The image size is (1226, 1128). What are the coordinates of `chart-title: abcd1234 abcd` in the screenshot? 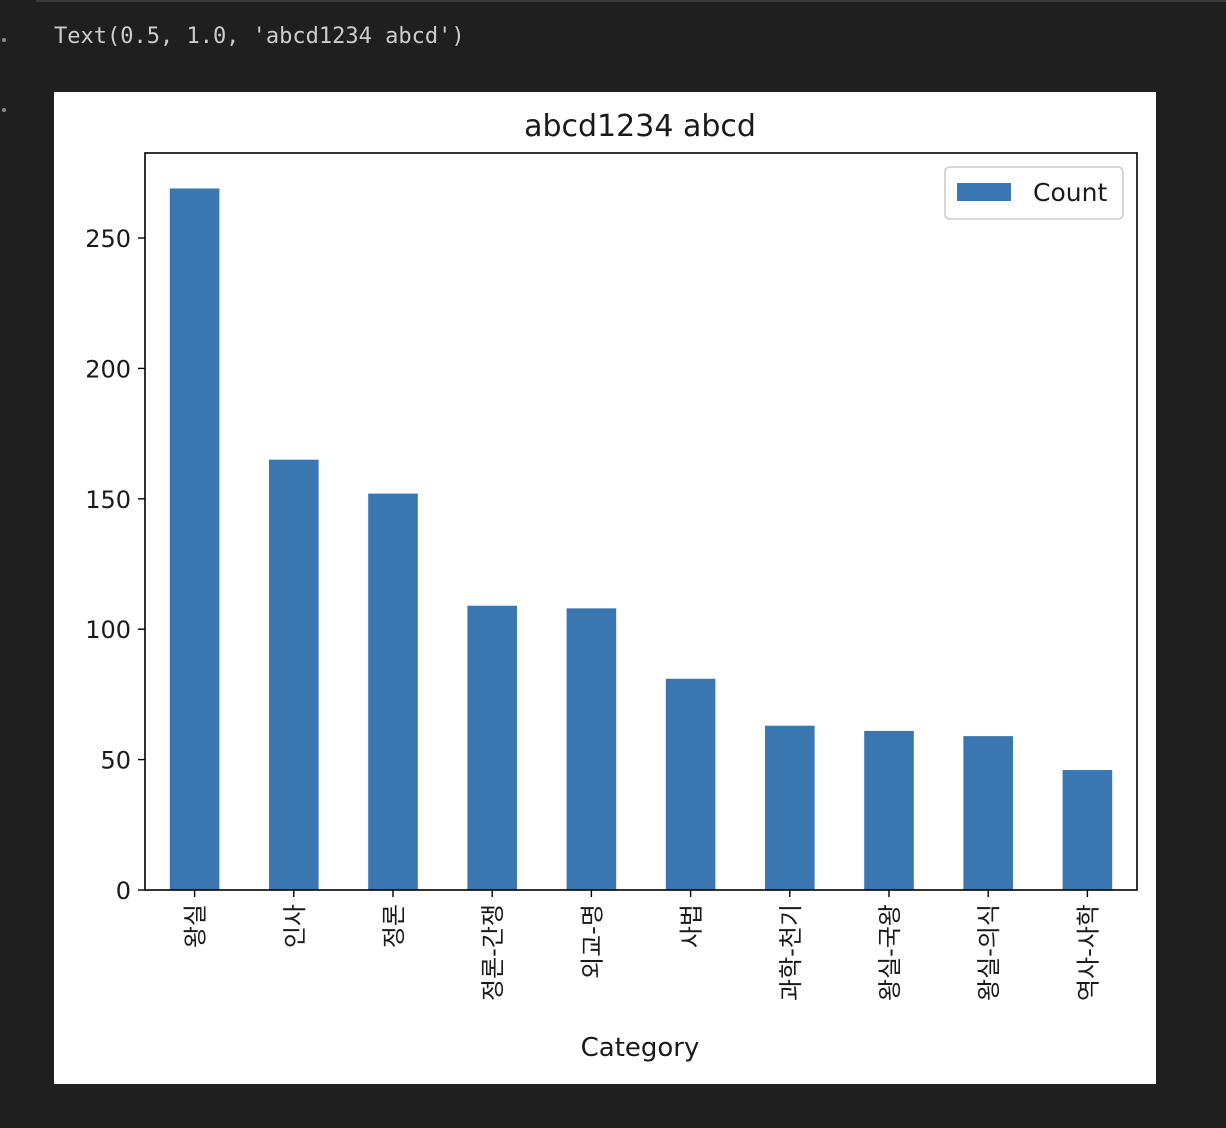 It's located at (640, 126).